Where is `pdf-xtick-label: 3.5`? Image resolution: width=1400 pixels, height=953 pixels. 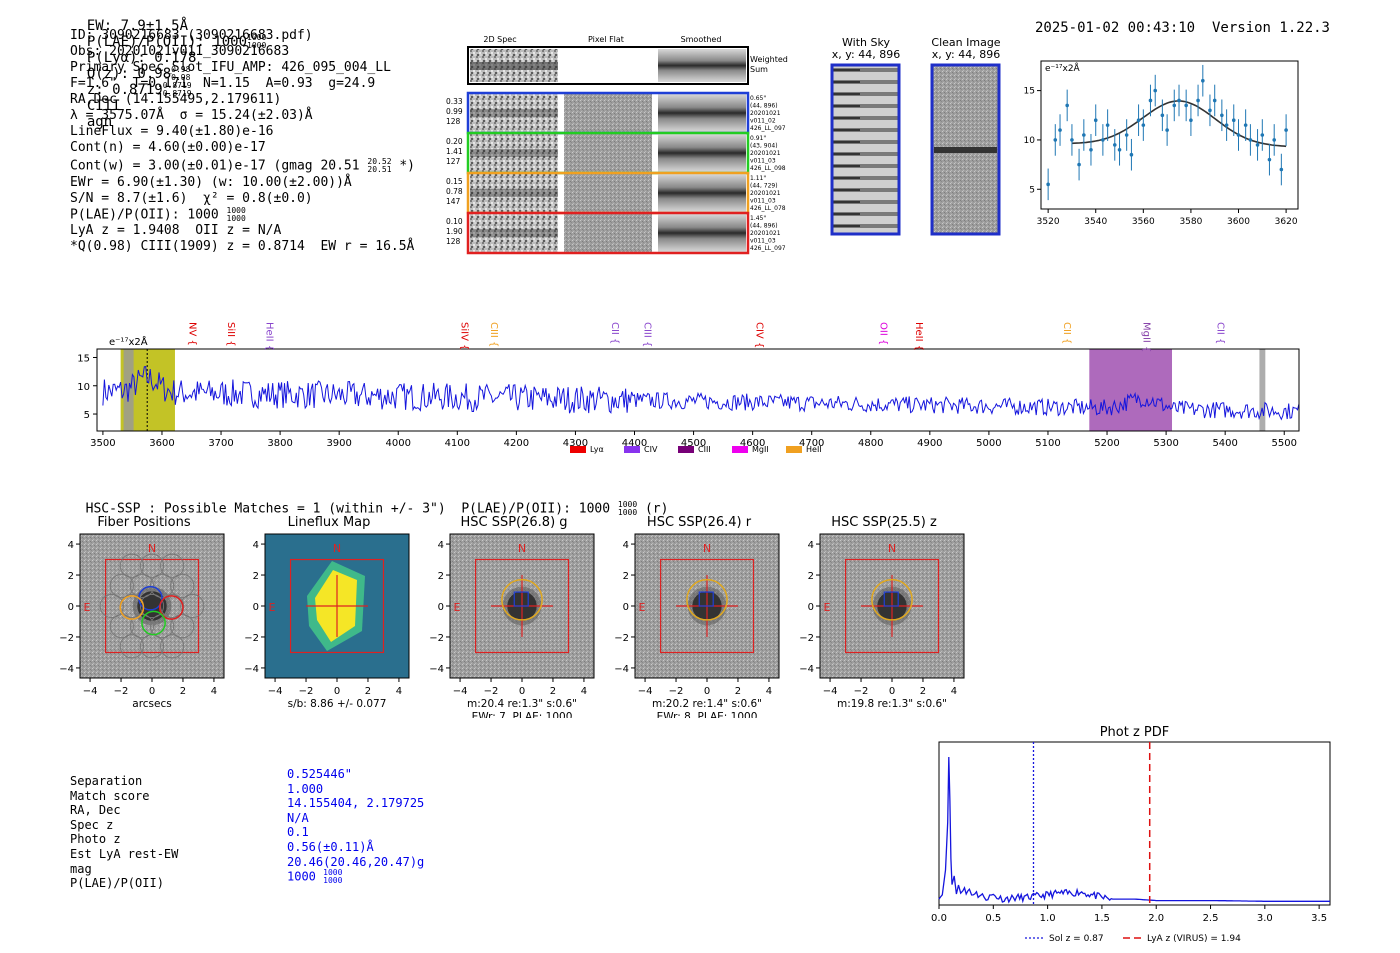 pdf-xtick-label: 3.5 is located at coordinates (1319, 918).